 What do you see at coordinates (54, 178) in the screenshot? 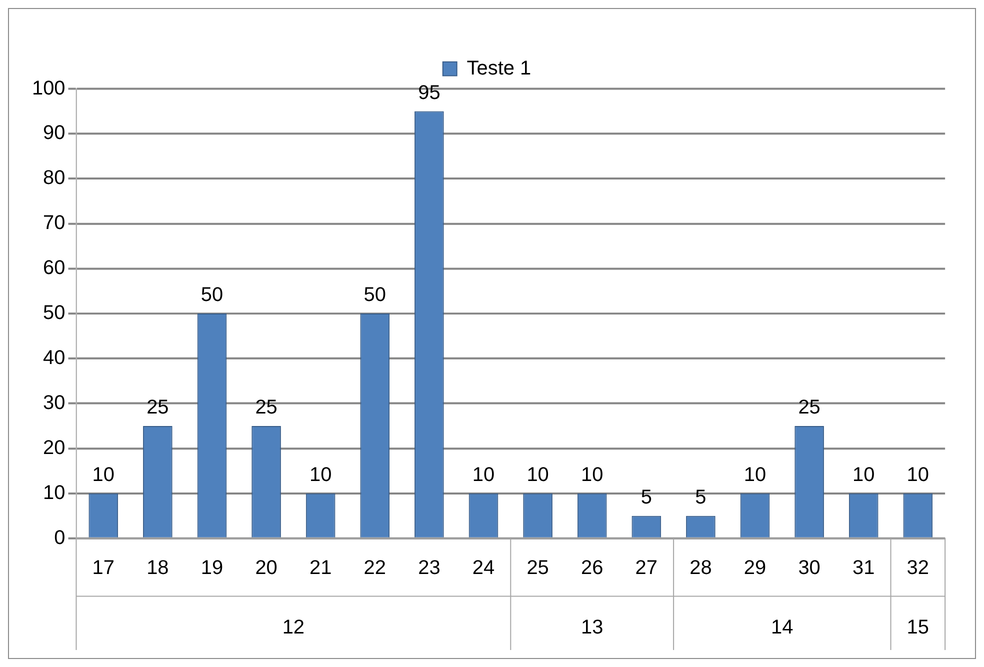
I see `y-tick-label: 80` at bounding box center [54, 178].